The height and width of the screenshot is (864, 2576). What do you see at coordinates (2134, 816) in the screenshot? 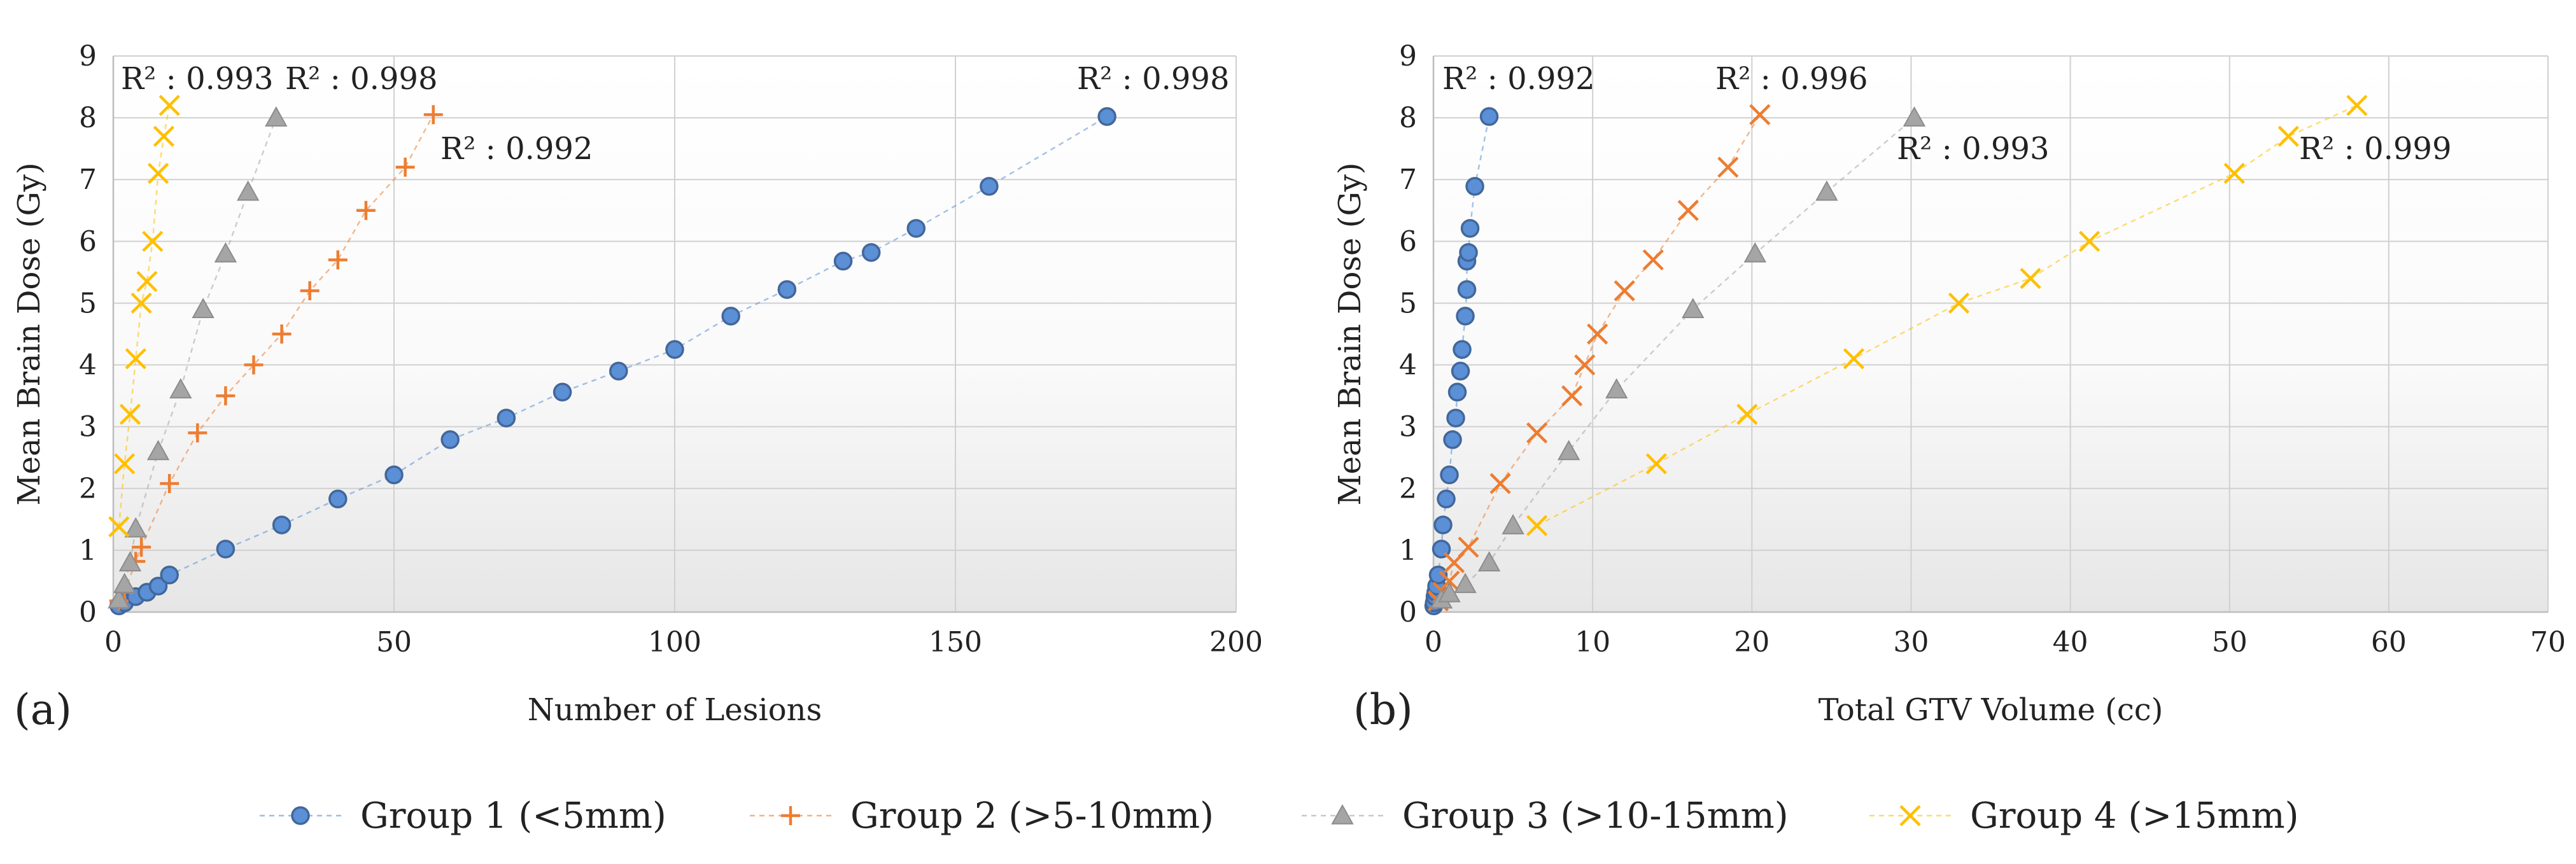
I see `legend-label: Group 4 (>15mm)` at bounding box center [2134, 816].